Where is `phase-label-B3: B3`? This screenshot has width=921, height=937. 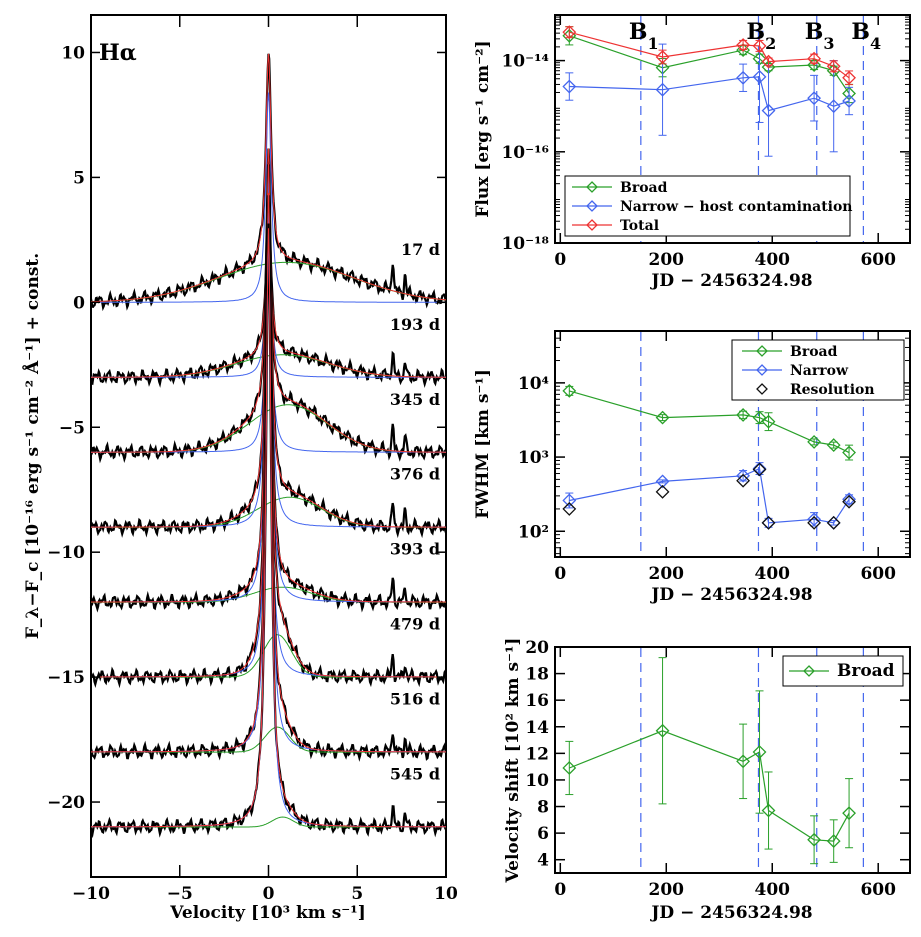
phase-label-B3: B3 is located at coordinates (820, 36).